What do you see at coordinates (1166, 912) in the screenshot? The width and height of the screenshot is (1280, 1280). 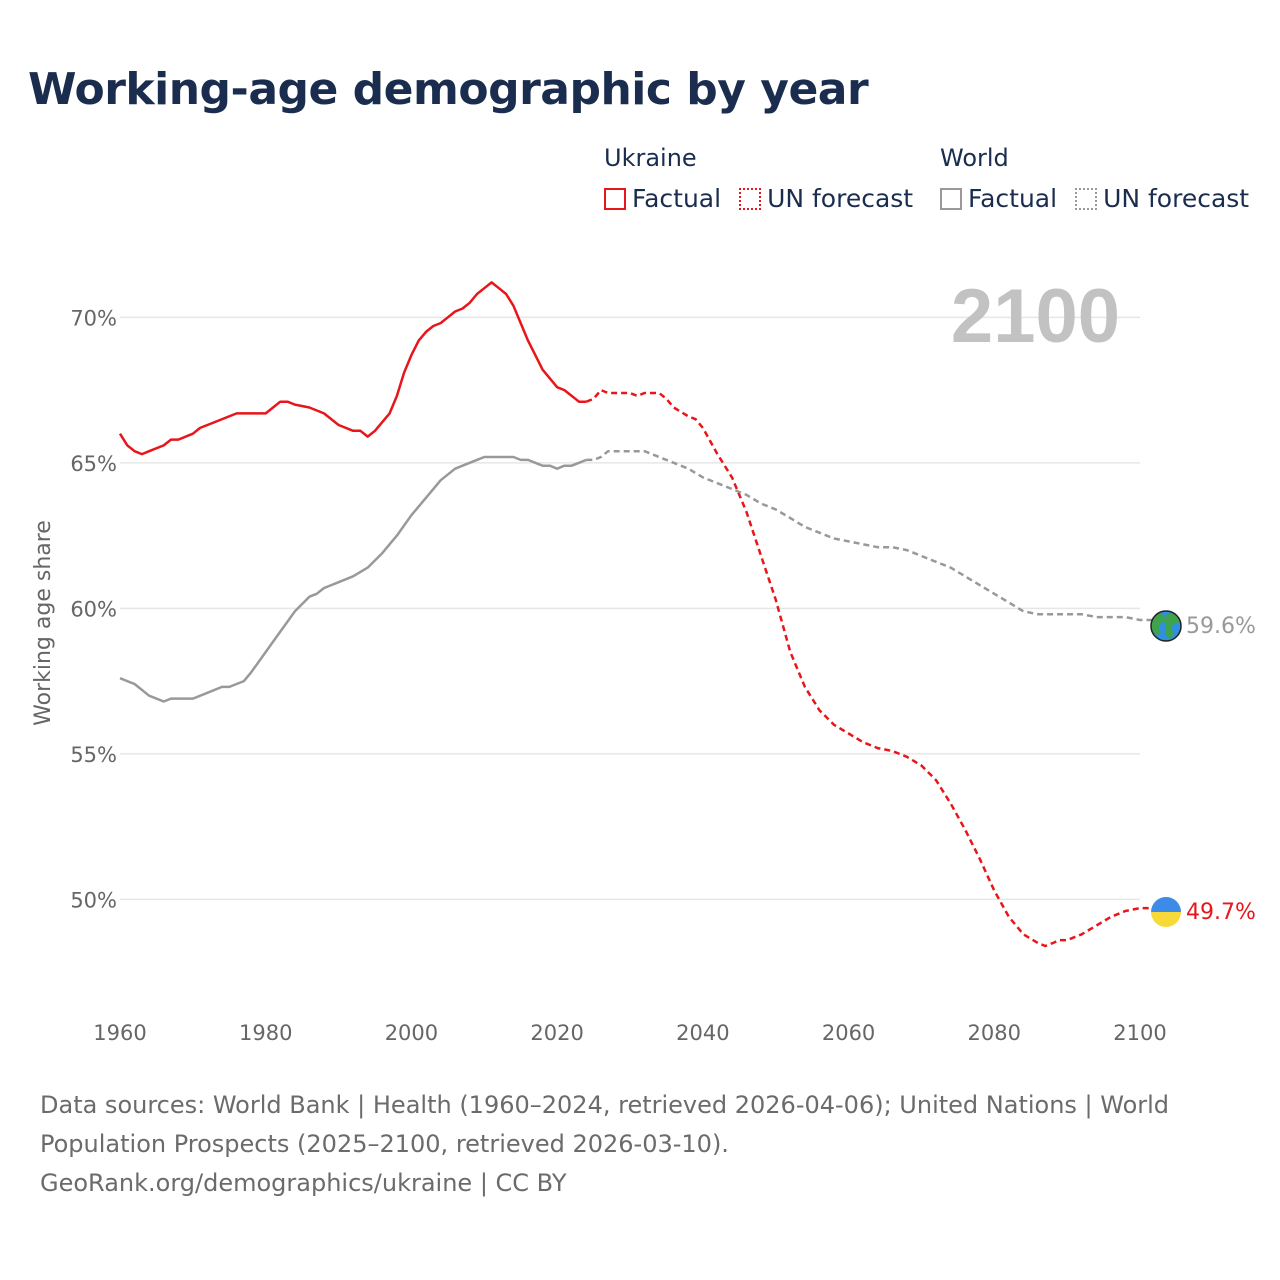 I see `ukraine-flag-icon` at bounding box center [1166, 912].